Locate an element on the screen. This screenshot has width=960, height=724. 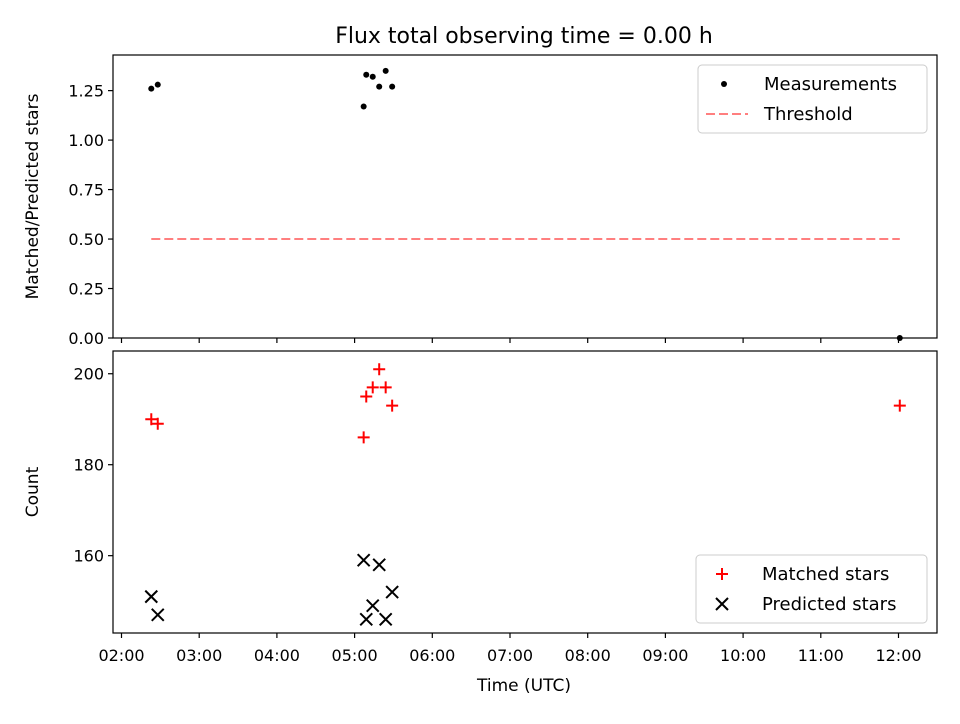
x-tick-label: 10:00 is located at coordinates (743, 655).